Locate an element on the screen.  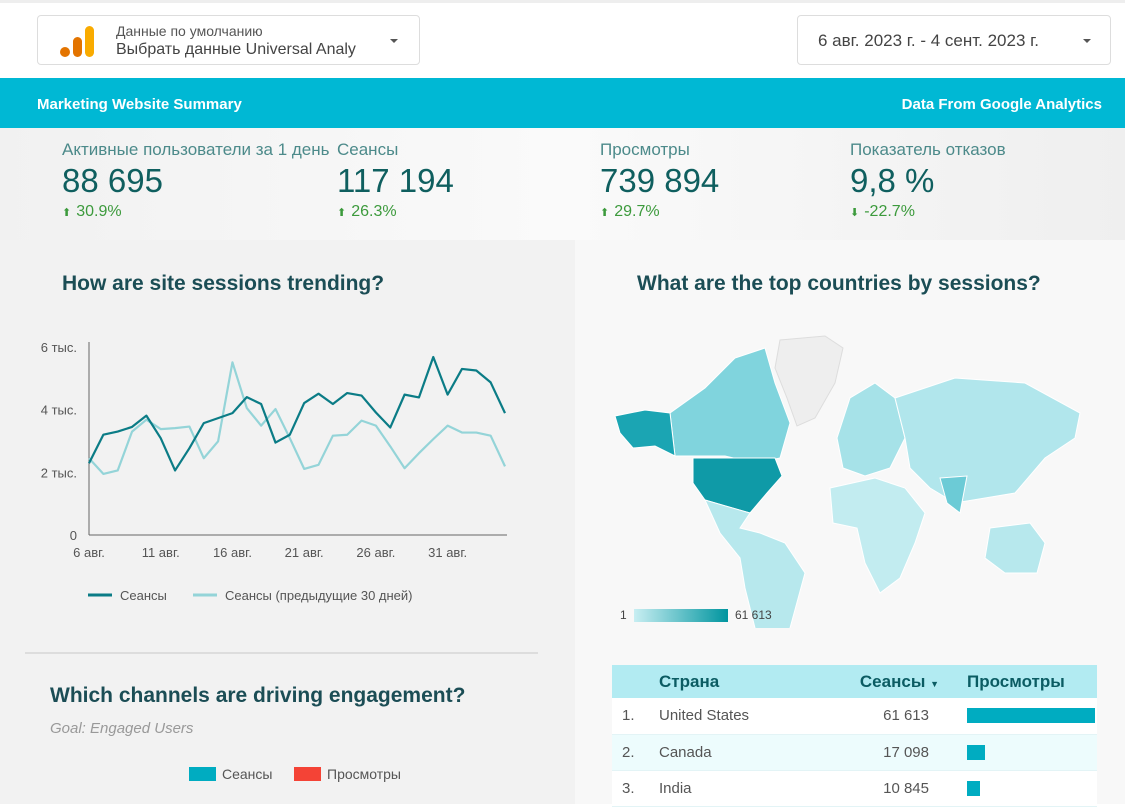
kpi-value: 9,8 % is located at coordinates (928, 181).